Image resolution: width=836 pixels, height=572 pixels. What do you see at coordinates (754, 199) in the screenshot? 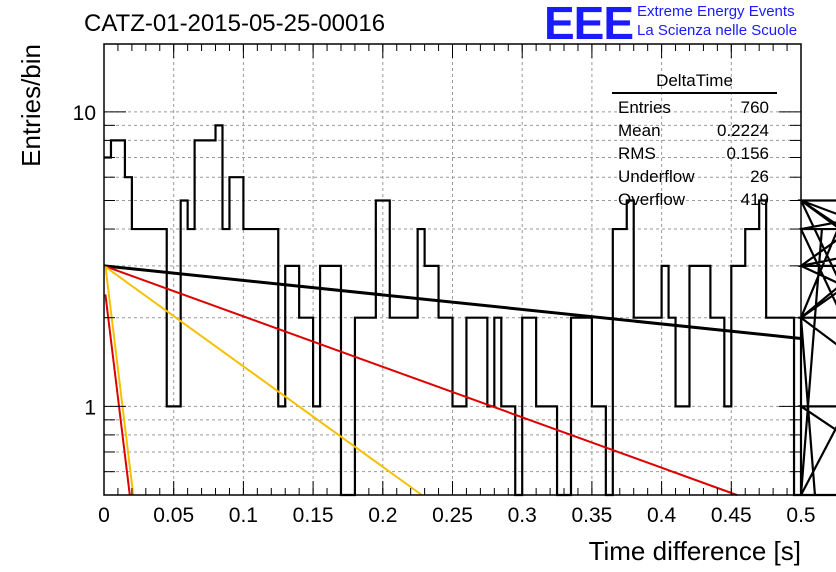
I see `stats-value: 419` at bounding box center [754, 199].